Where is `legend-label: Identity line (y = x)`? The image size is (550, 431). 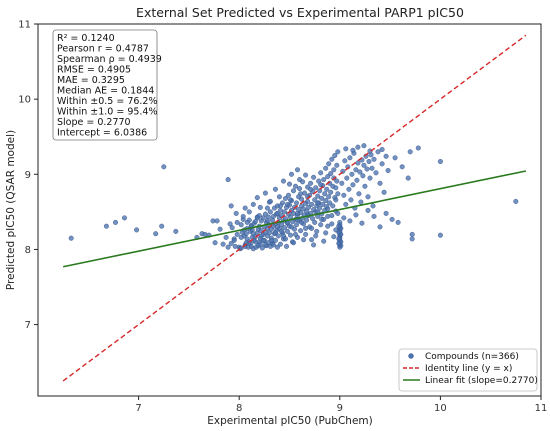 legend-label: Identity line (y = x) is located at coordinates (468, 369).